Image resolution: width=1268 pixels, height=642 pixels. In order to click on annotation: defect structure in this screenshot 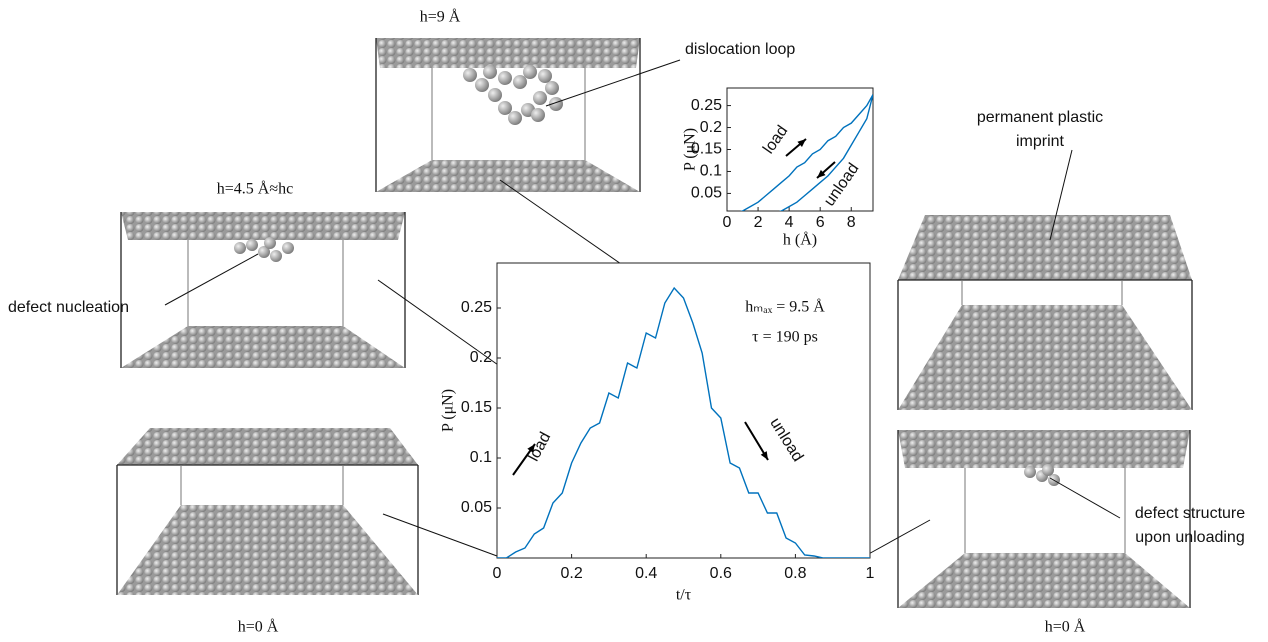, I will do `click(1190, 513)`.